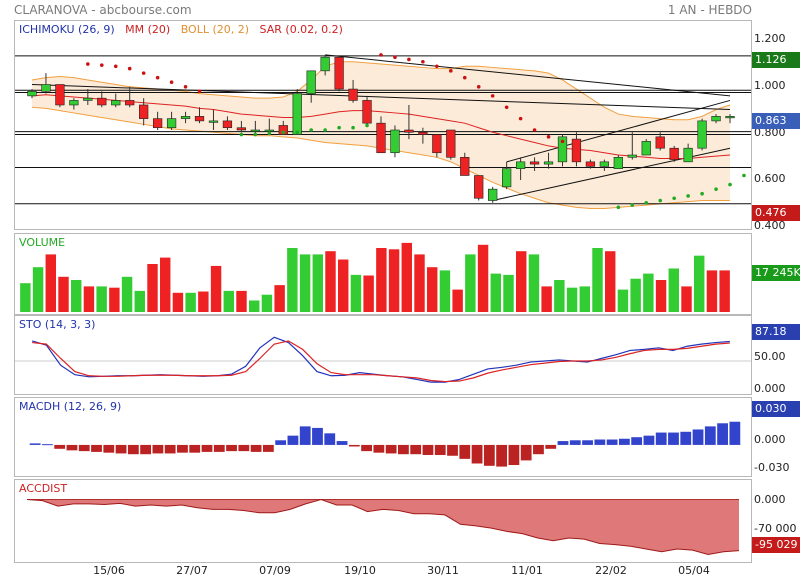 This screenshot has width=800, height=580. What do you see at coordinates (776, 332) in the screenshot?
I see `stochastic-last-badge: 87.18` at bounding box center [776, 332].